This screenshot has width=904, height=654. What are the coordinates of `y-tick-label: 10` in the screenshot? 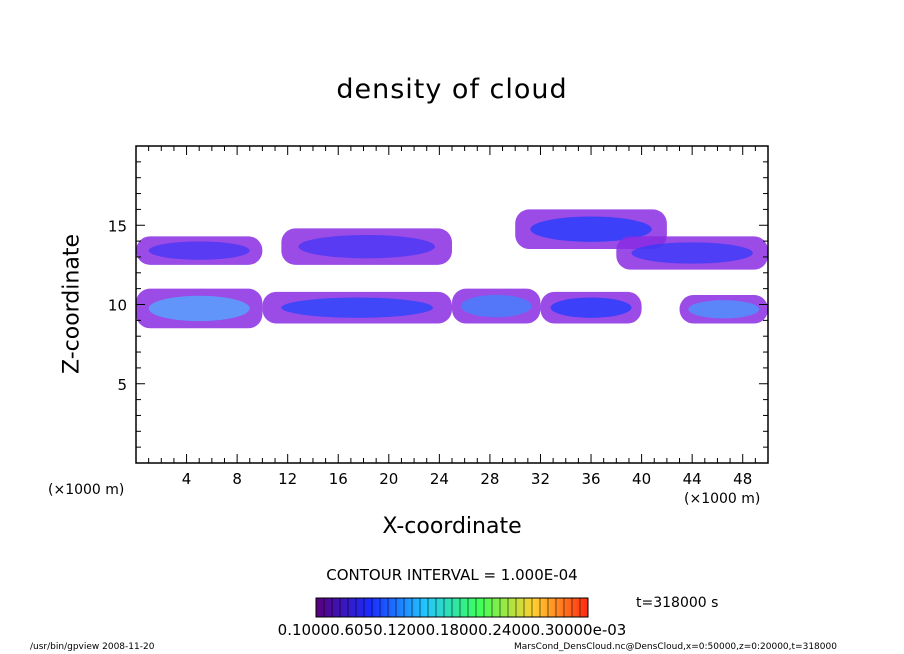 It's located at (117, 306).